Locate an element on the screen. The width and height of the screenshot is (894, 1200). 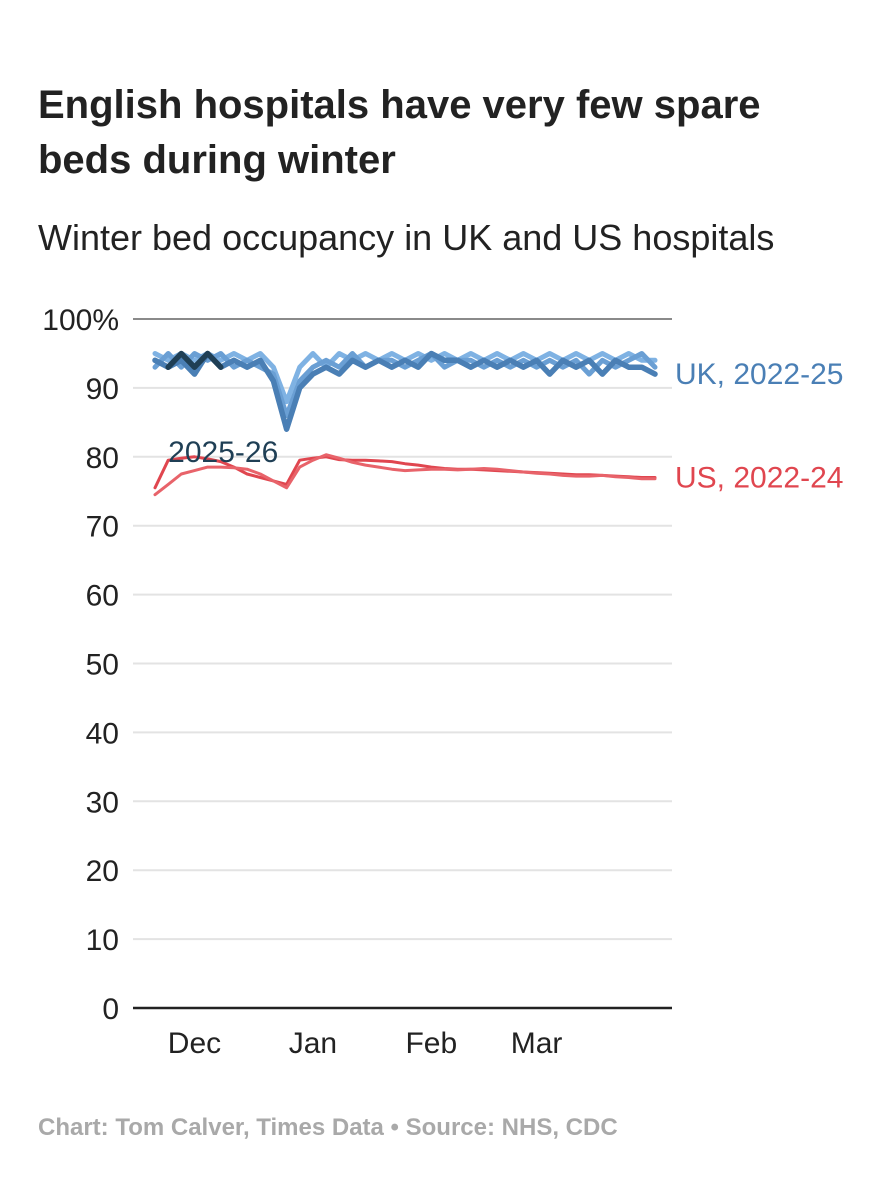
y-tick-label: 90 is located at coordinates (102, 389).